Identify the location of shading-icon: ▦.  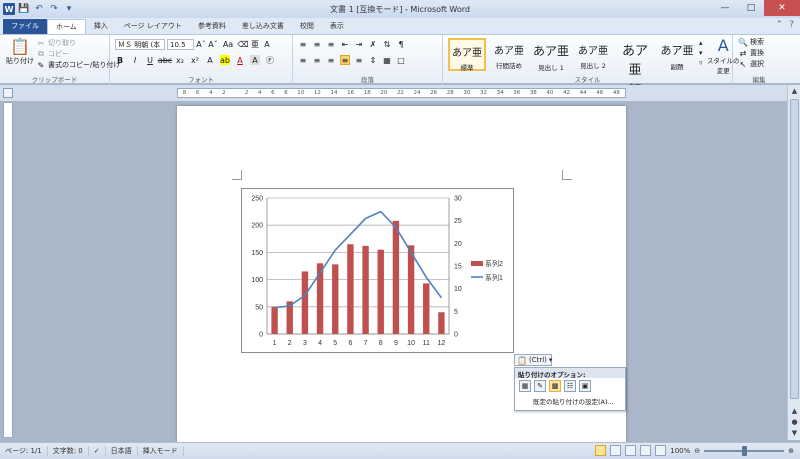
(387, 60).